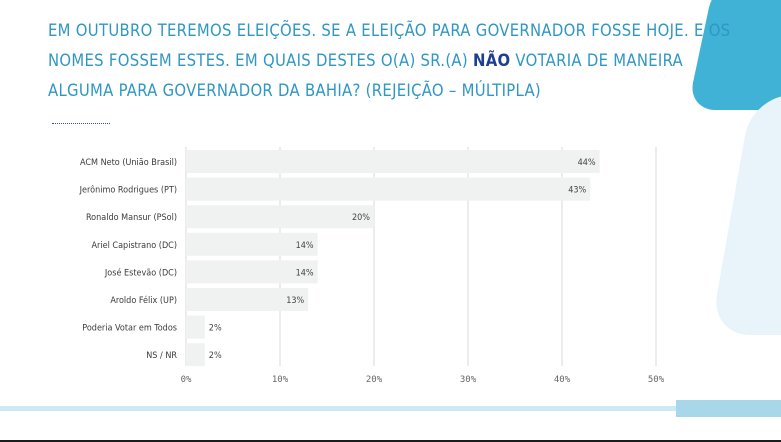 The image size is (781, 442). Describe the element at coordinates (491, 60) in the screenshot. I see `title-emphasis: NÃO` at that location.